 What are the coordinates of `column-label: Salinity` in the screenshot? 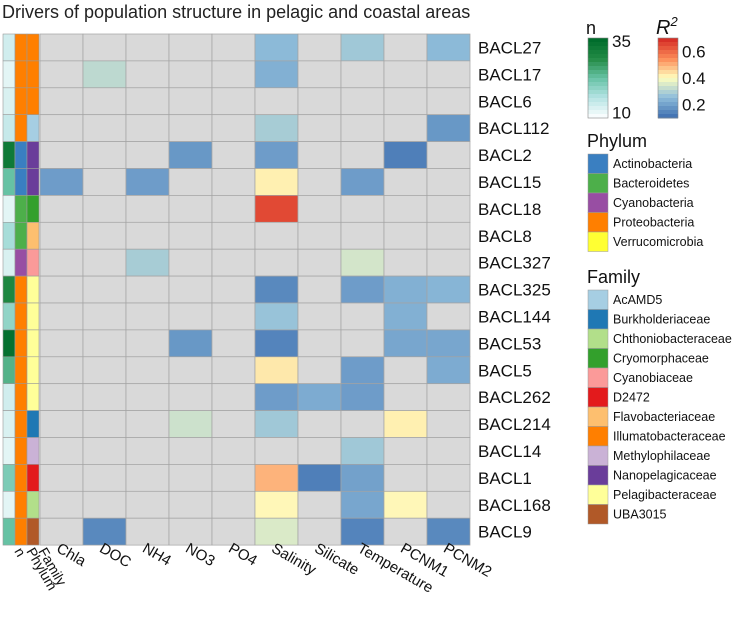 It's located at (294, 559).